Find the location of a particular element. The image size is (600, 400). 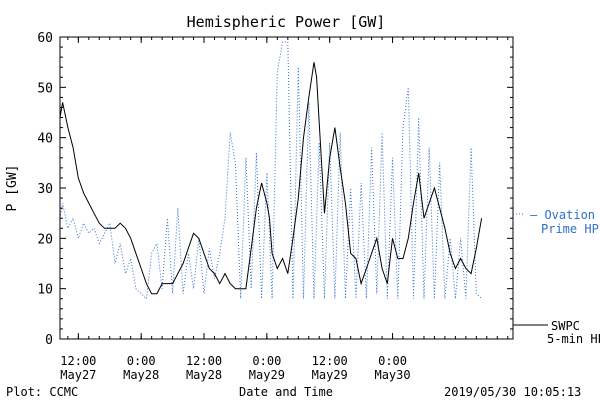

chart-title: Hemispheric Power [GW] is located at coordinates (286, 22).